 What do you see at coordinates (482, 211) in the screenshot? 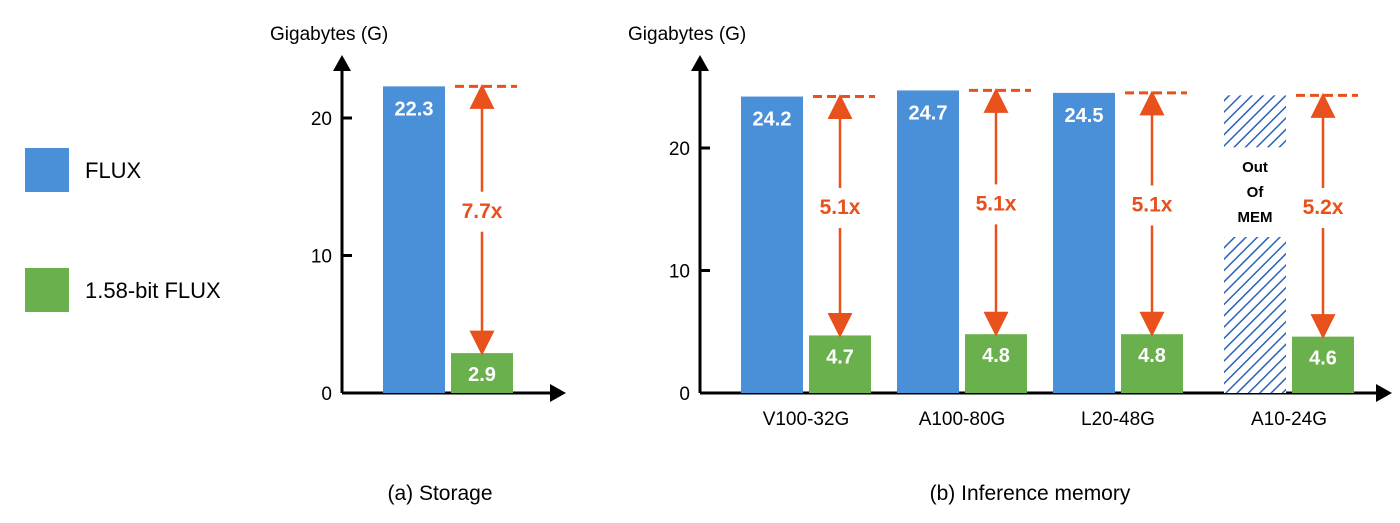
I see `ratio-label: 7.7x` at bounding box center [482, 211].